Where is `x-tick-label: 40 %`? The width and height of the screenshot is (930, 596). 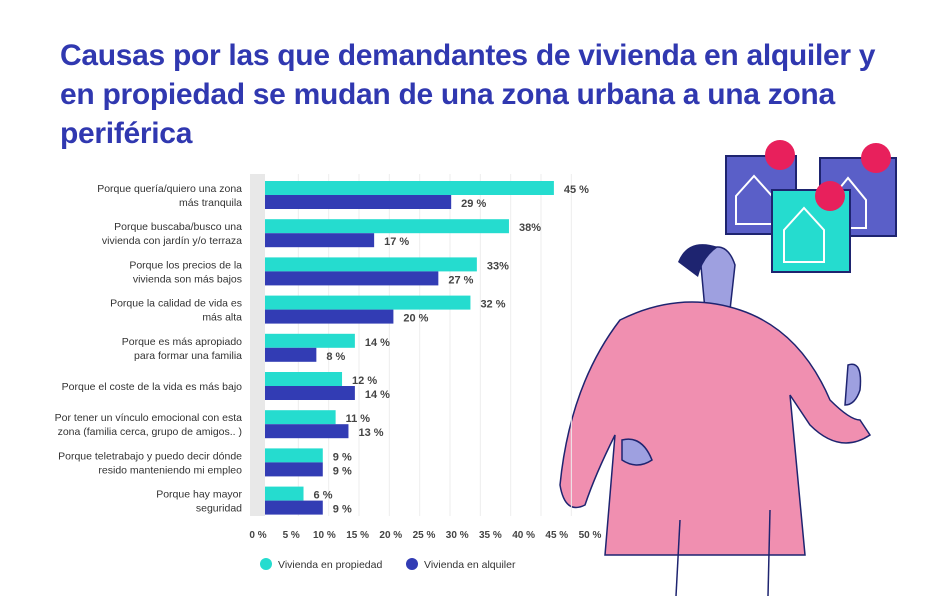
x-tick-label: 40 % is located at coordinates (523, 535).